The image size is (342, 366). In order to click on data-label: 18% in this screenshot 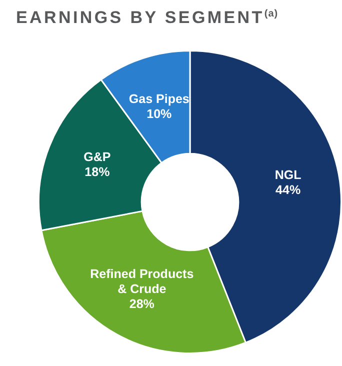, I will do `click(97, 172)`.